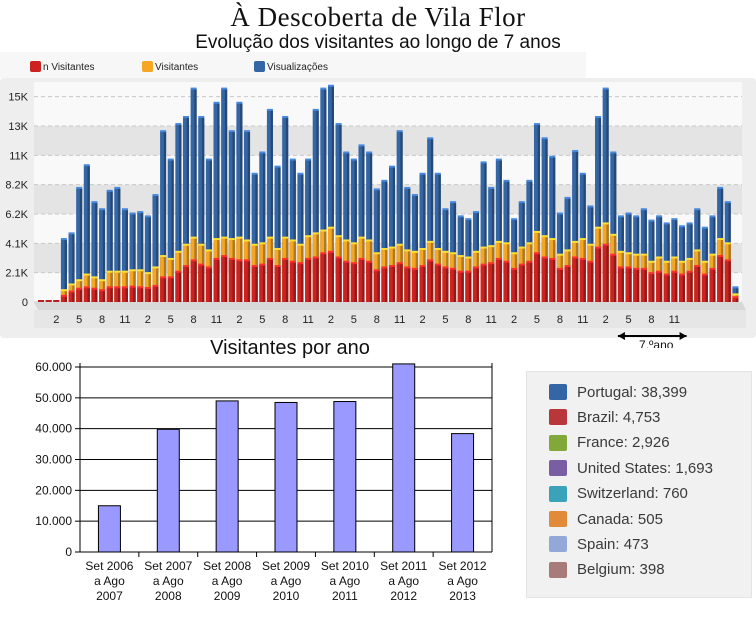 This screenshot has height=622, width=756. I want to click on y-tick-label: 30.000, so click(53, 460).